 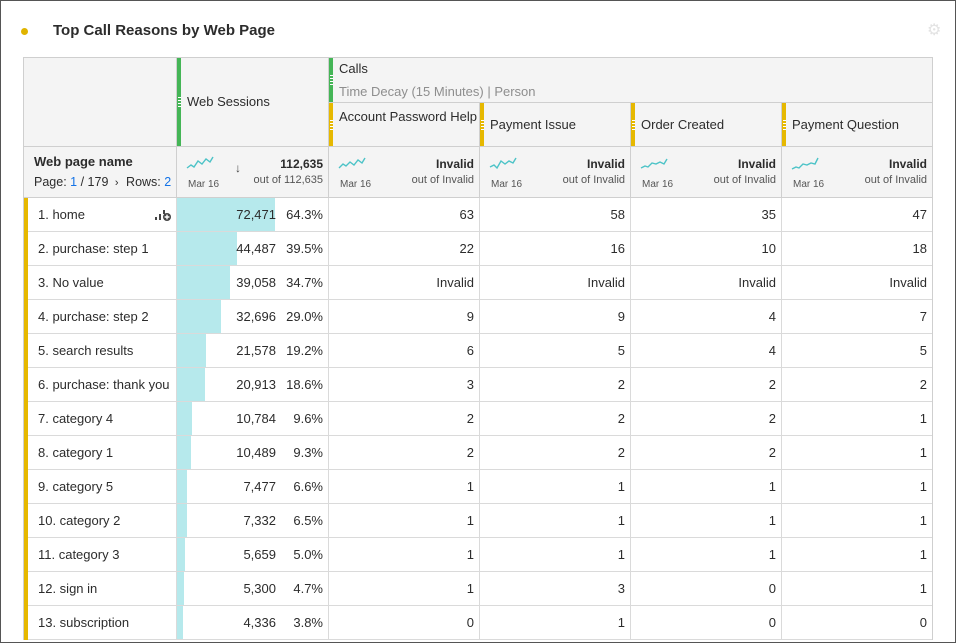 I want to click on table-row: 4. purchase: step 2 32,696 29.0% 9 9 4 7, so click(x=478, y=317).